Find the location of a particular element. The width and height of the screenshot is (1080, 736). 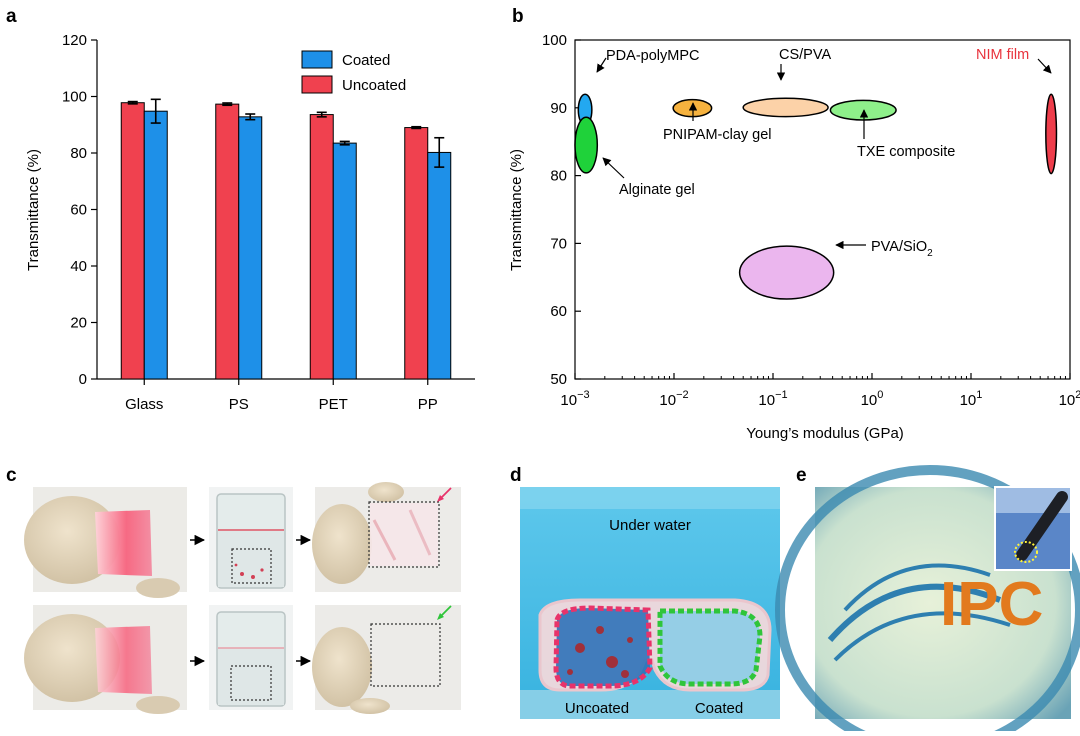

legend-swatch-uncoated is located at coordinates (317, 84).